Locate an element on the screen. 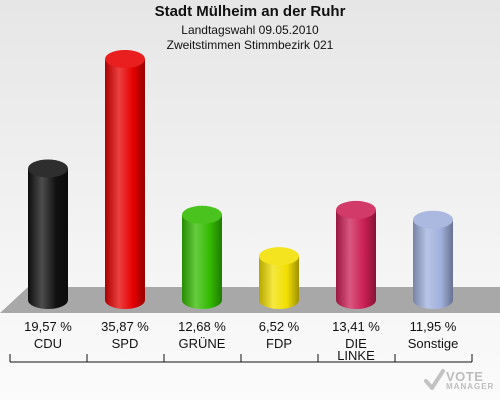 This screenshot has width=500, height=400. bar-die-linke is located at coordinates (356, 259).